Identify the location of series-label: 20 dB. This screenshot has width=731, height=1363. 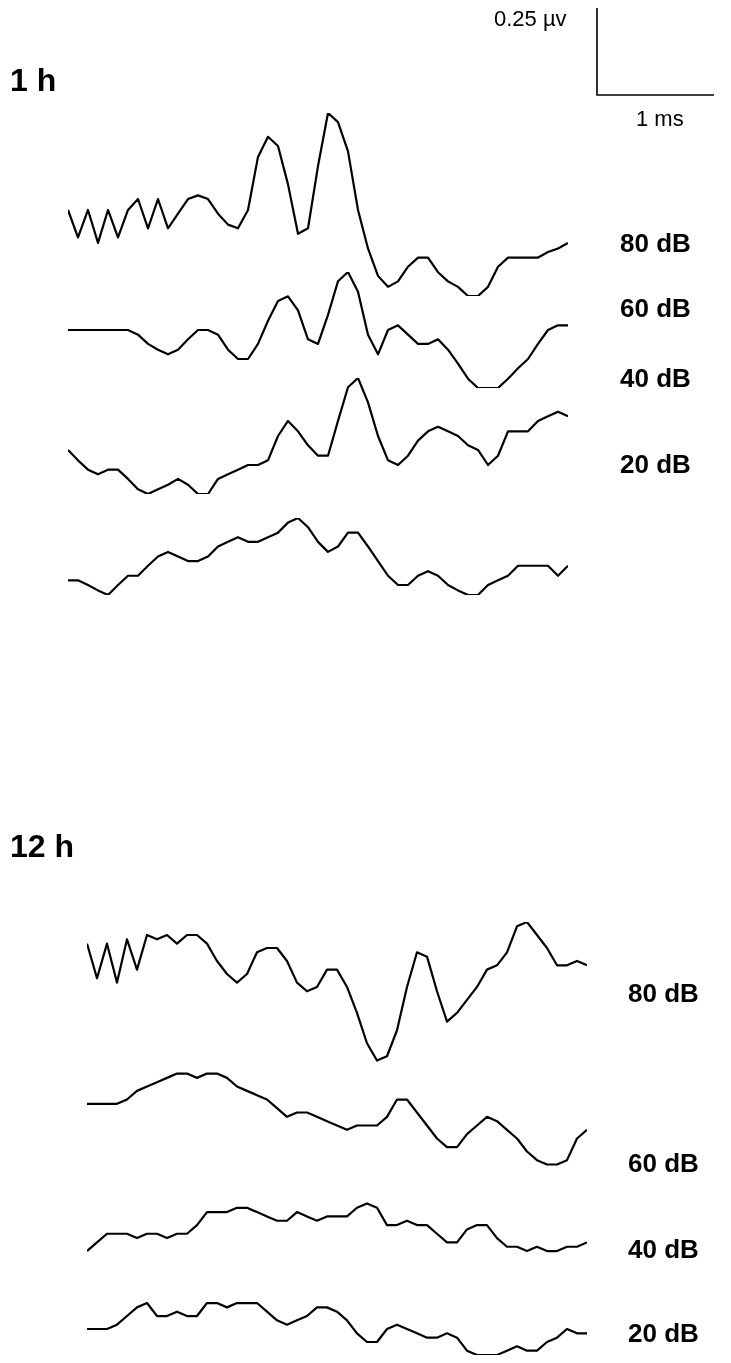
(663, 1333).